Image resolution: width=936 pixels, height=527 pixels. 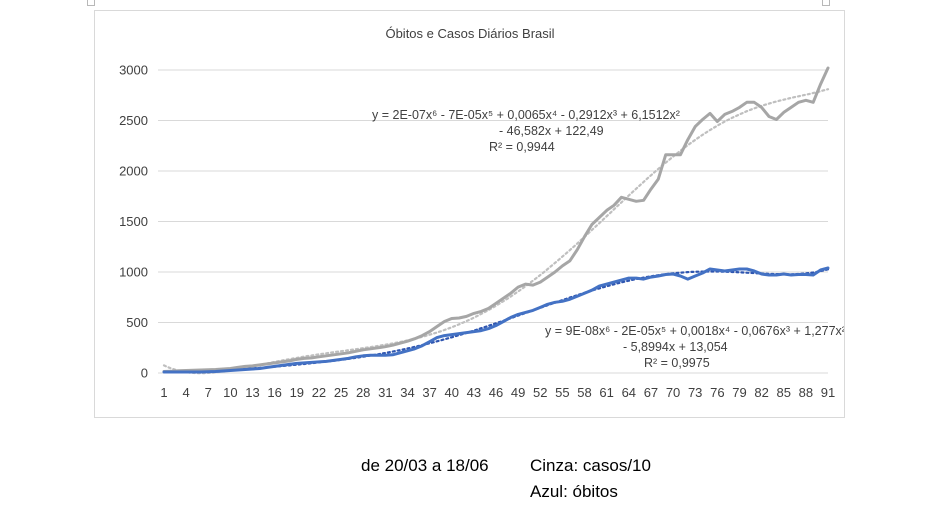 What do you see at coordinates (606, 392) in the screenshot?
I see `x-tick-label: 61` at bounding box center [606, 392].